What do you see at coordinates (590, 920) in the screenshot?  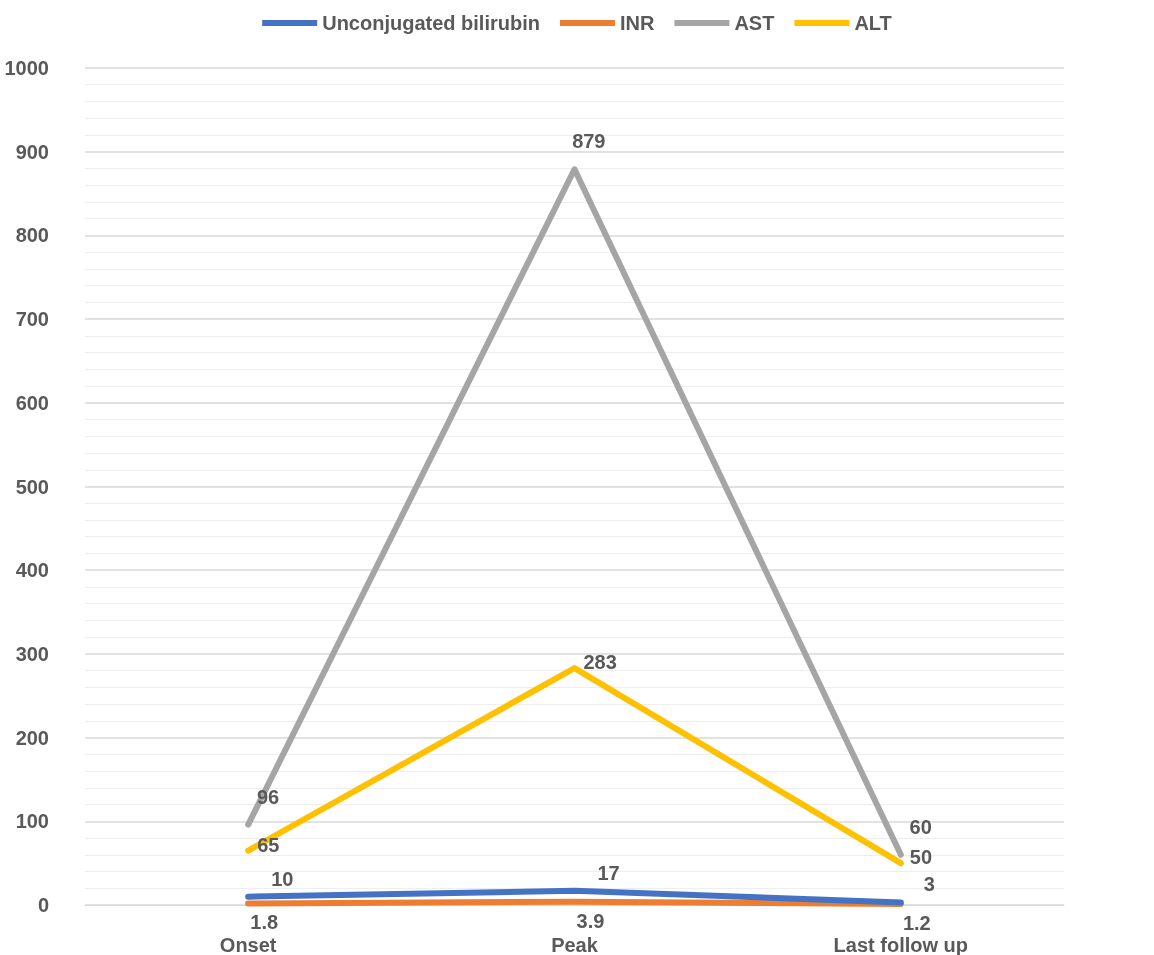 I see `data-label: 3.9` at bounding box center [590, 920].